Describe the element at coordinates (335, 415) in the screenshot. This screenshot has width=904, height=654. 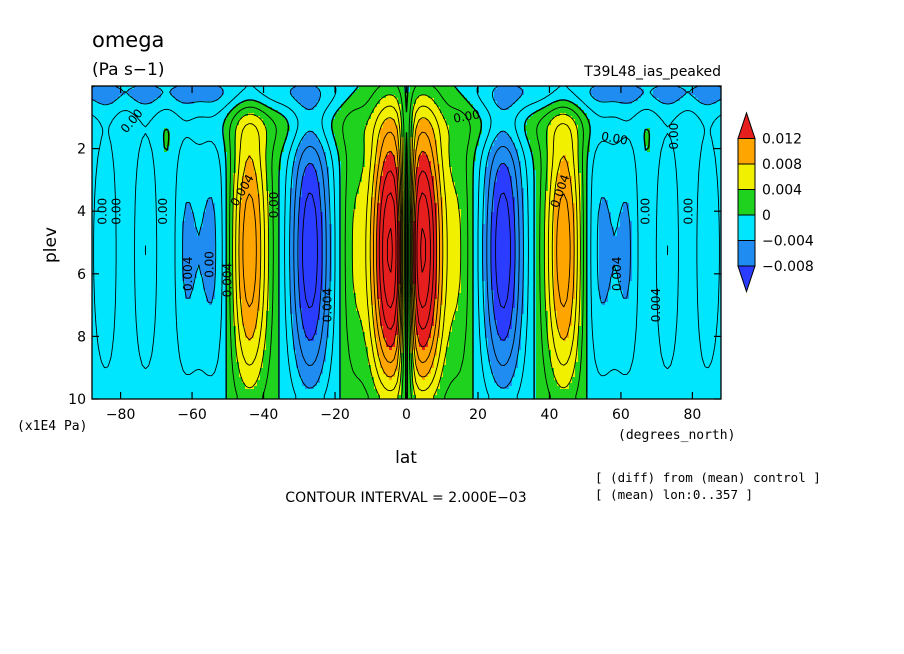
I see `x-tick-label: −20` at that location.